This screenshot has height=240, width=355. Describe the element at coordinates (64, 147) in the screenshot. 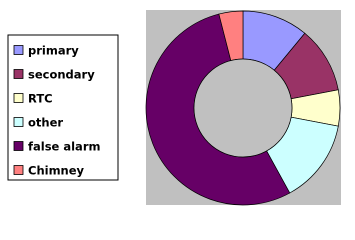

I see `legend-label: false alarm` at that location.